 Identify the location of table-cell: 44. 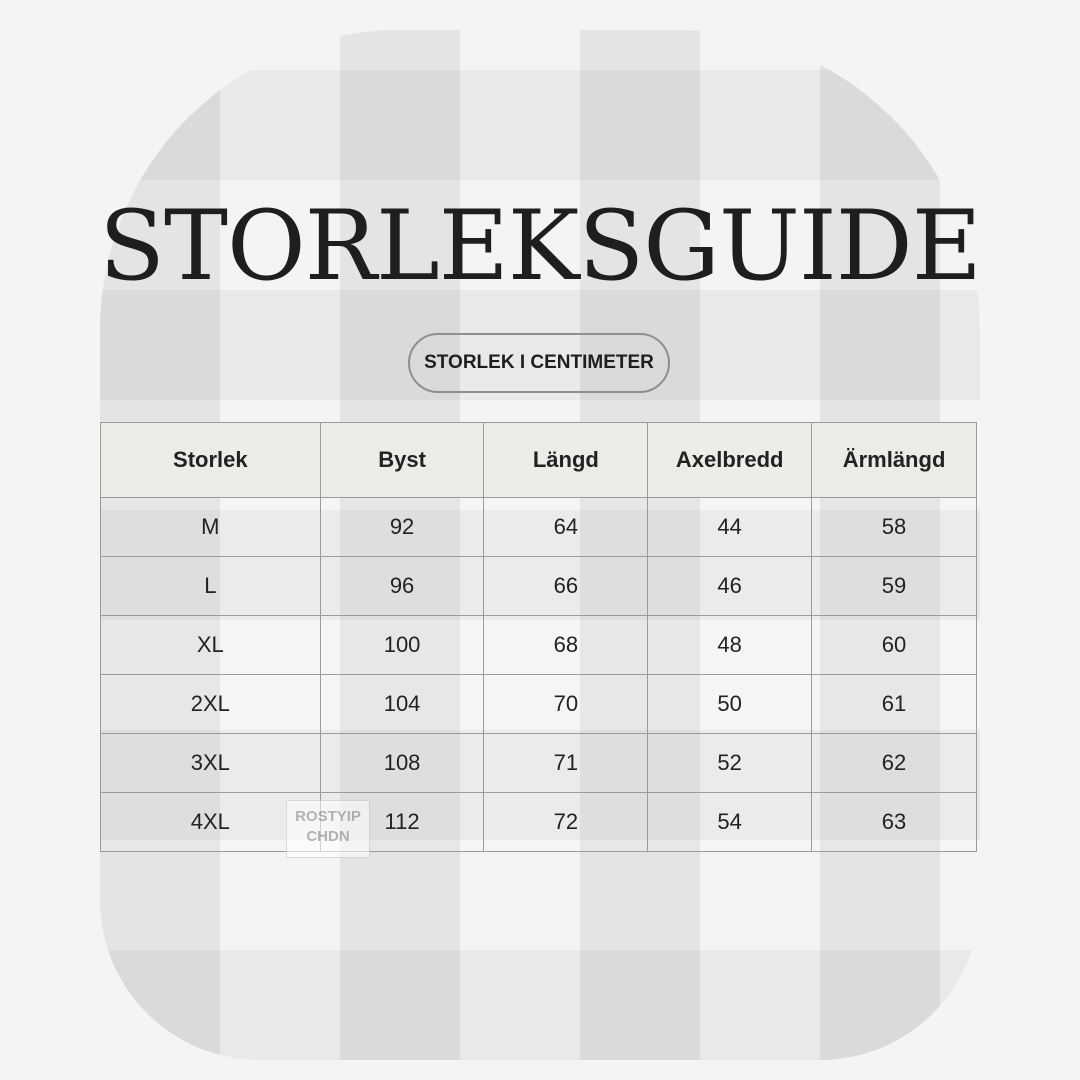
(730, 527).